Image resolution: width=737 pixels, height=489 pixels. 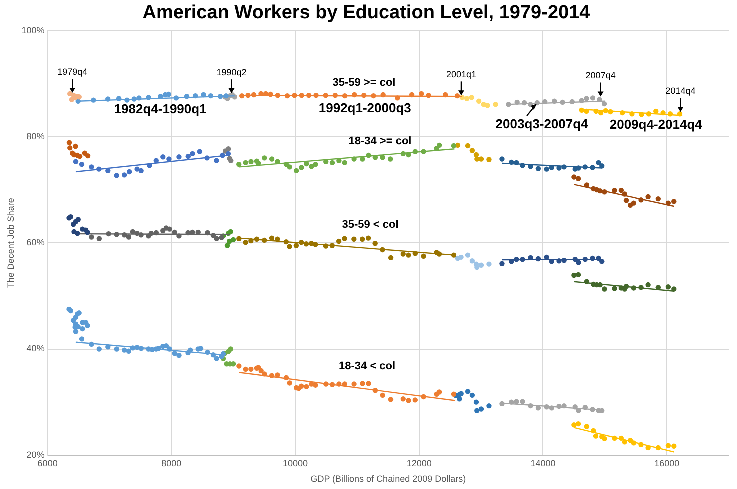 I want to click on x-tick-label: 16000, so click(x=667, y=463).